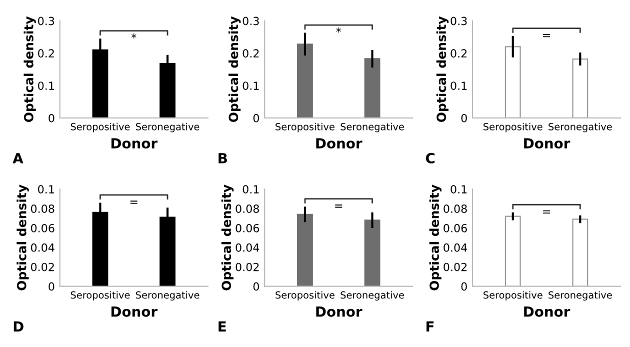 The width and height of the screenshot is (630, 347). What do you see at coordinates (18, 158) in the screenshot?
I see `text: A` at bounding box center [18, 158].